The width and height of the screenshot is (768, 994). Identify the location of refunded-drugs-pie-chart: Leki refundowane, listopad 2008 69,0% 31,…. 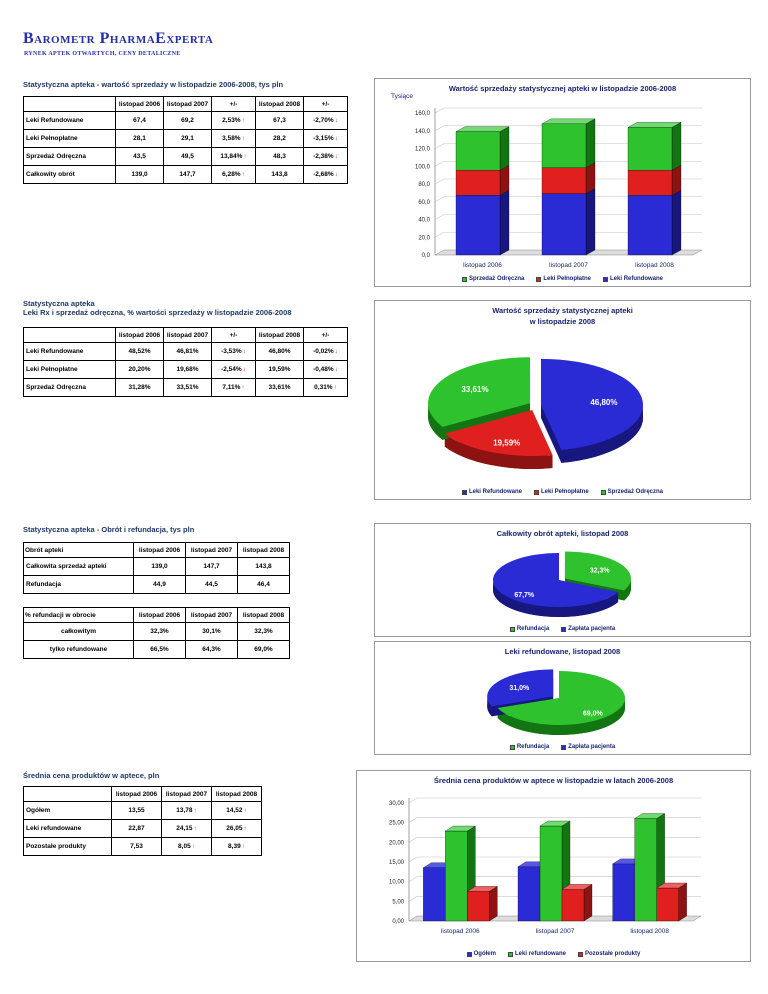
(562, 698).